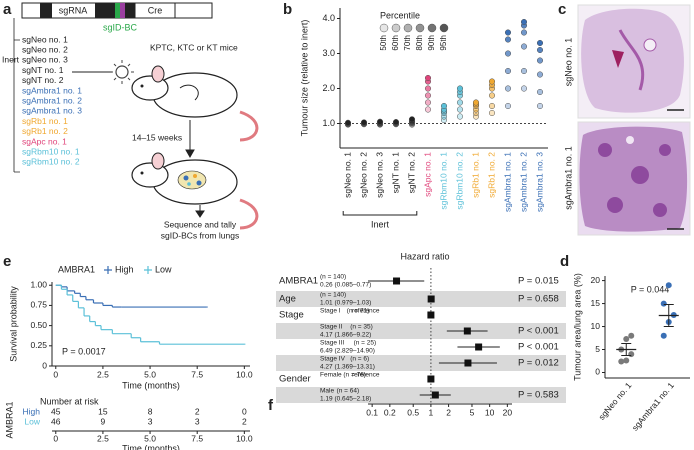 This screenshot has height=450, width=694. I want to click on guide-label: sgRb1 no. 1, so click(45, 121).